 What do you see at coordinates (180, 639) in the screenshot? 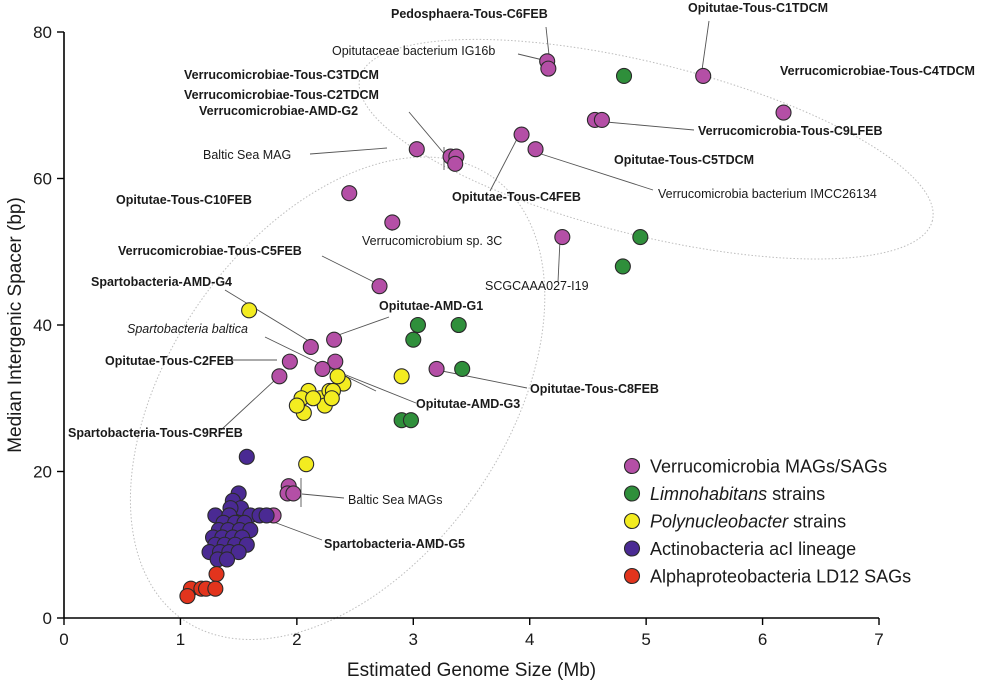
I see `x-tick-label: 1` at bounding box center [180, 639].